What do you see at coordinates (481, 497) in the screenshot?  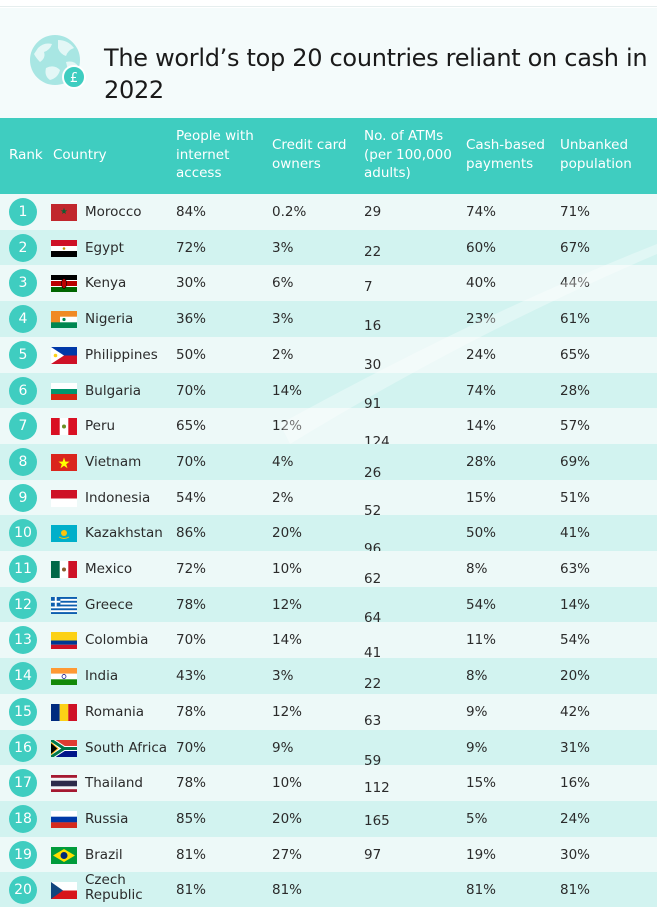 I see `cash-payments-value: 15%` at bounding box center [481, 497].